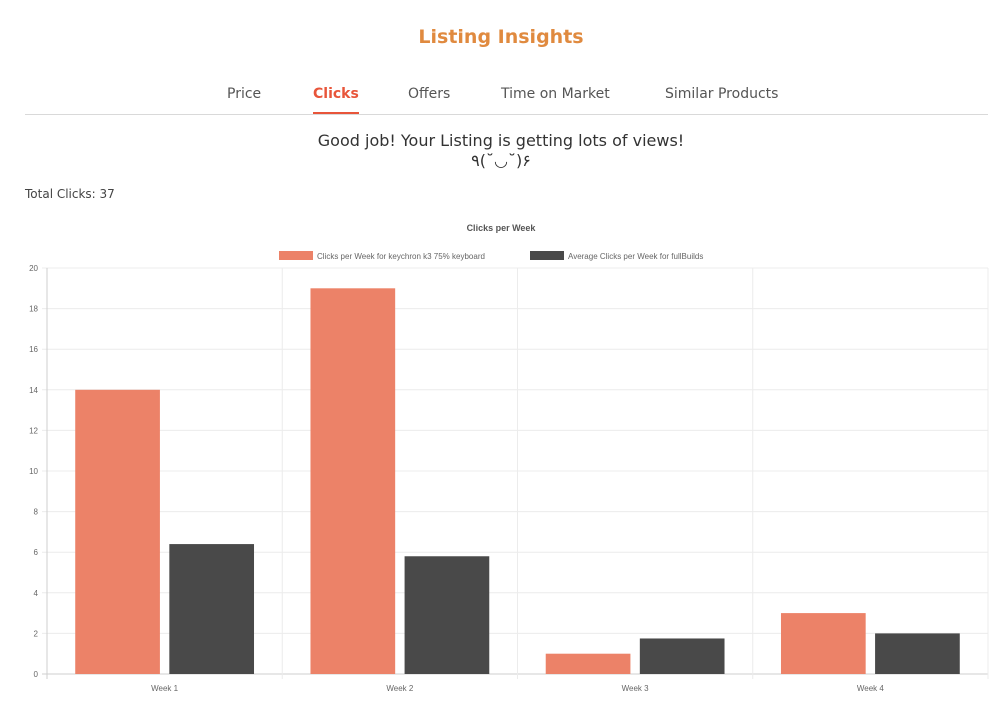  I want to click on legend-label-2: Average Clicks per Week for fullBuilds, so click(635, 256).